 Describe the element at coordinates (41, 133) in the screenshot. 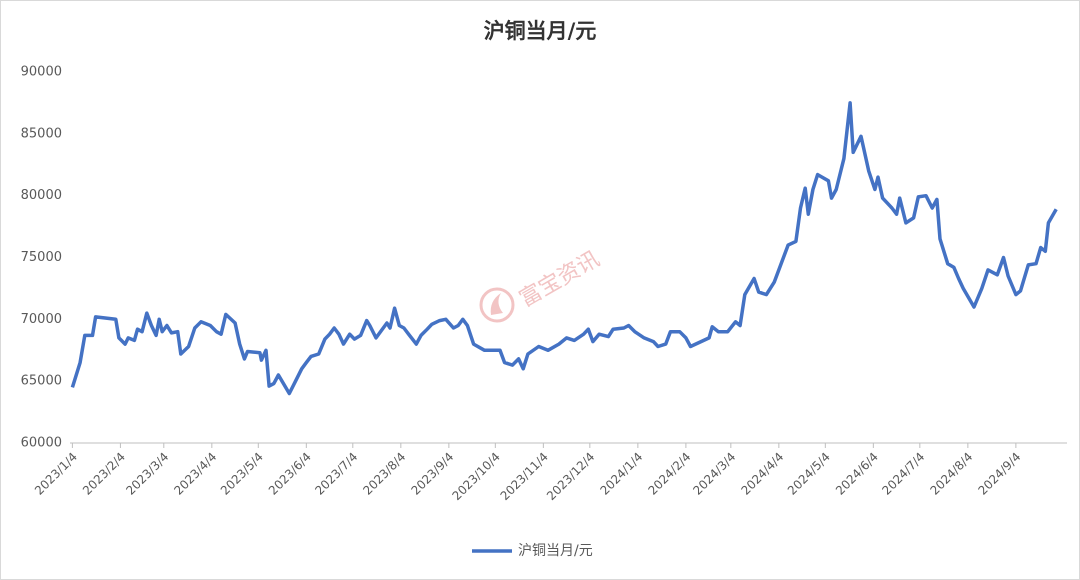

I see `y-tick-label: 85000` at that location.